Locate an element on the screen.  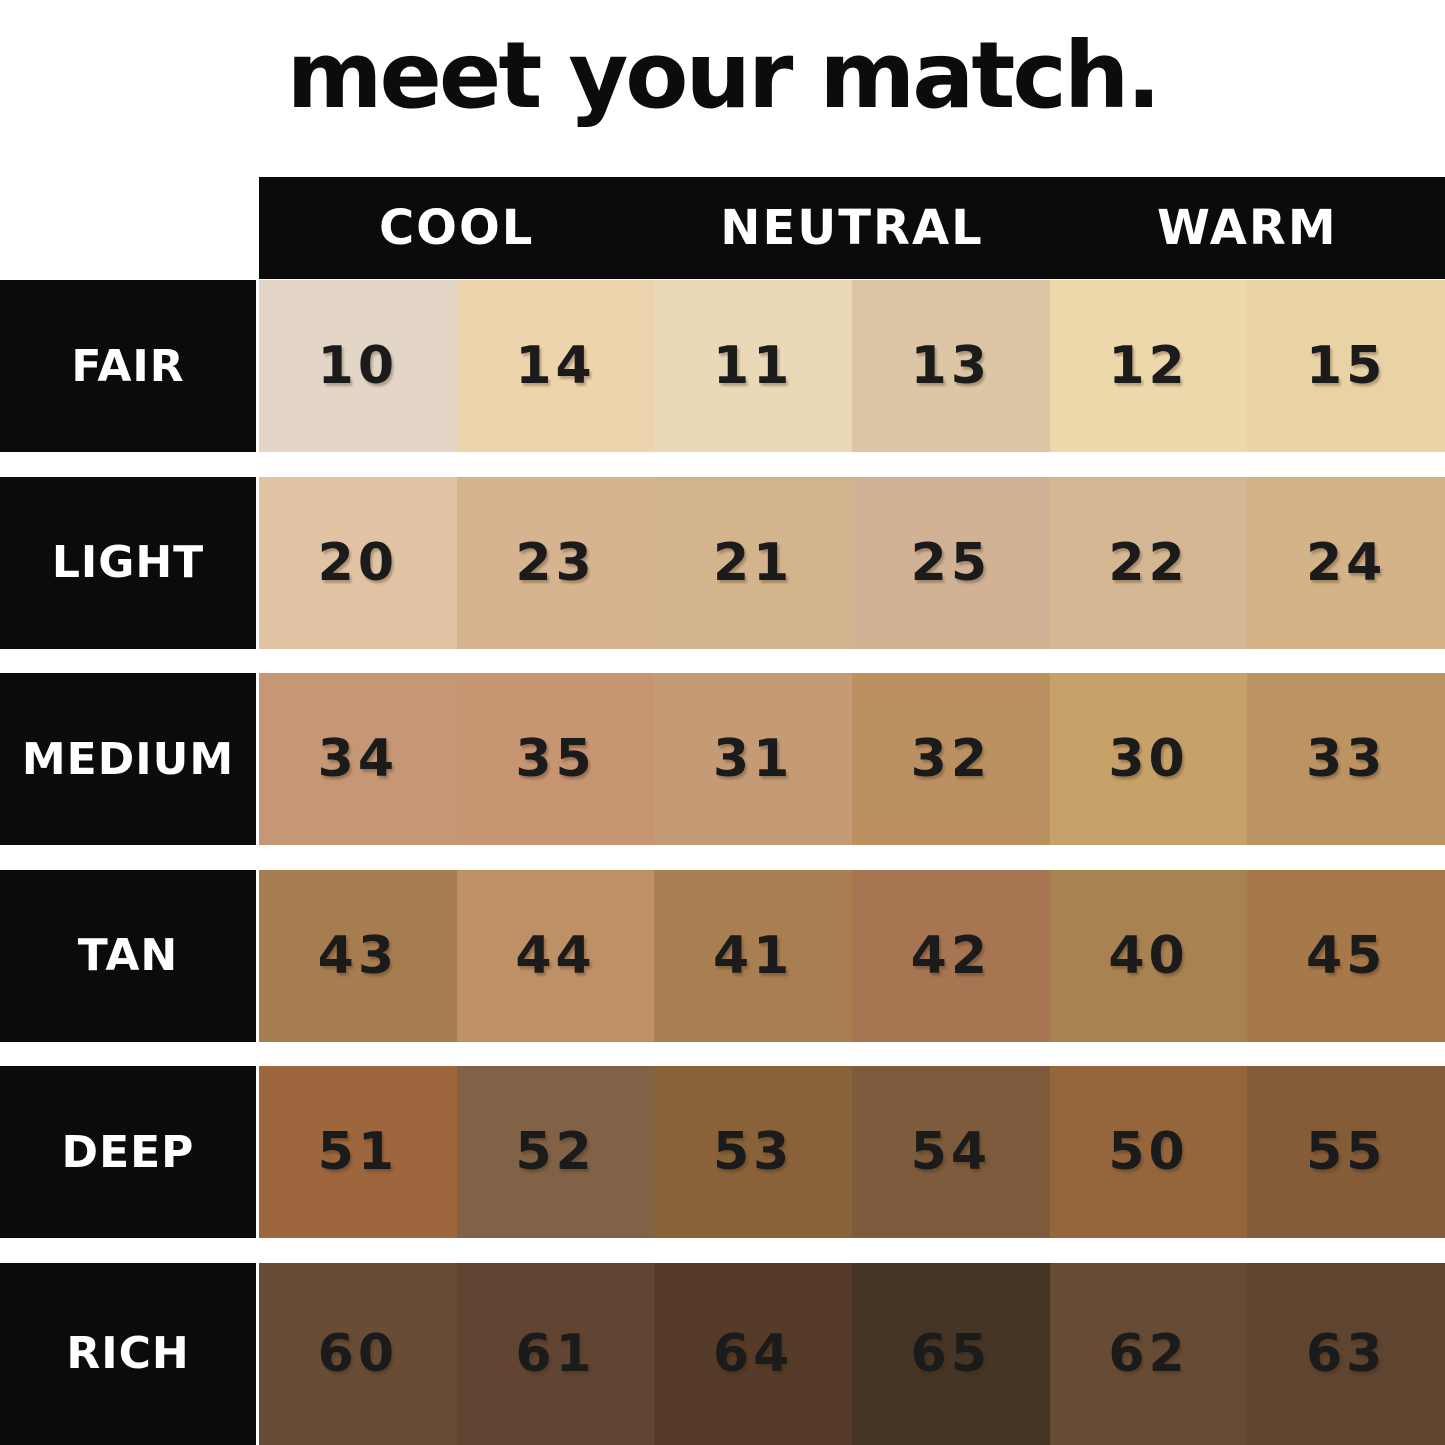
shade-swatch-33: 33 is located at coordinates (1346, 759).